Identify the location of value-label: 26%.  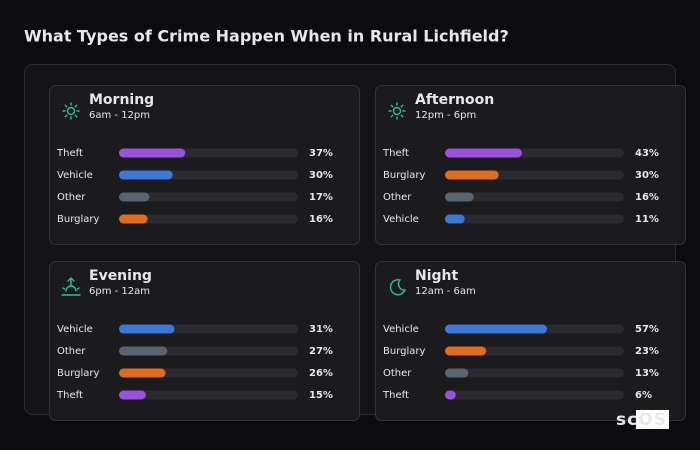
(321, 373).